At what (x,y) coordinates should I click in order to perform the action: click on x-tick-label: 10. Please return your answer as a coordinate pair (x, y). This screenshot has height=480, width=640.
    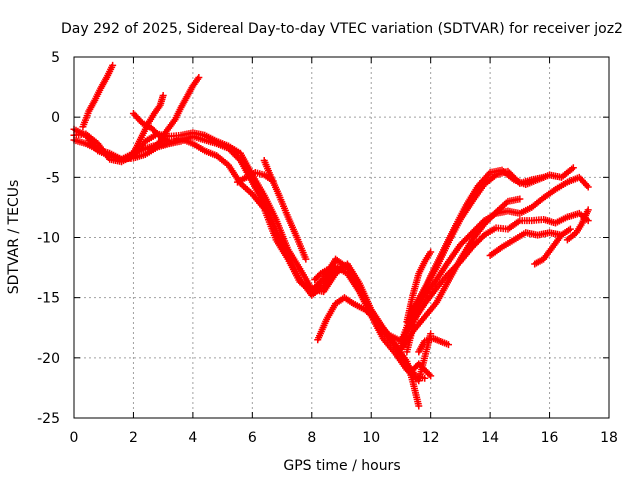
    Looking at the image, I should click on (371, 438).